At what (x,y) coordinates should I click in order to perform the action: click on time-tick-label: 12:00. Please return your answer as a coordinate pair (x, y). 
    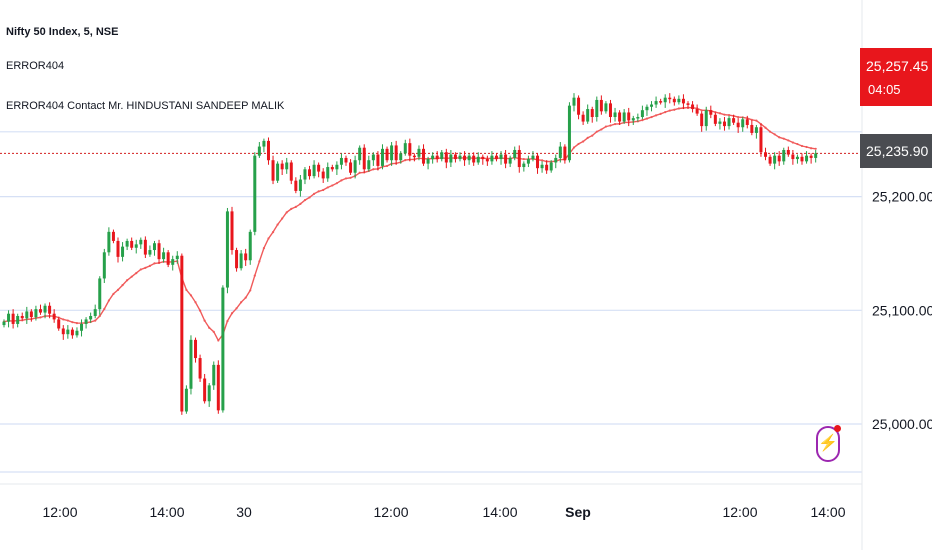
    Looking at the image, I should click on (59, 512).